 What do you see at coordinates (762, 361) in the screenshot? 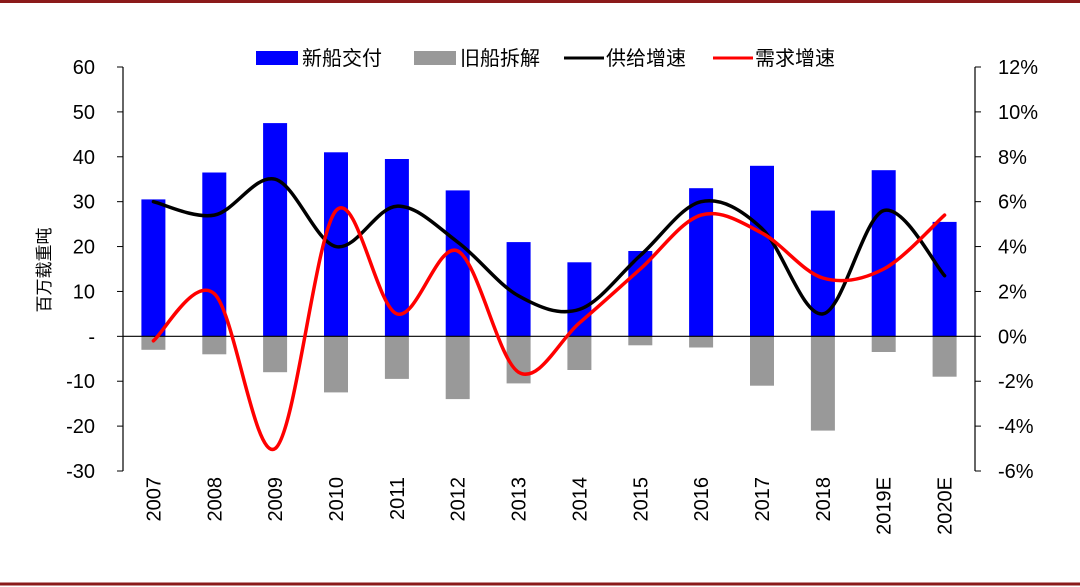
I see `bar-scrapped-2017` at bounding box center [762, 361].